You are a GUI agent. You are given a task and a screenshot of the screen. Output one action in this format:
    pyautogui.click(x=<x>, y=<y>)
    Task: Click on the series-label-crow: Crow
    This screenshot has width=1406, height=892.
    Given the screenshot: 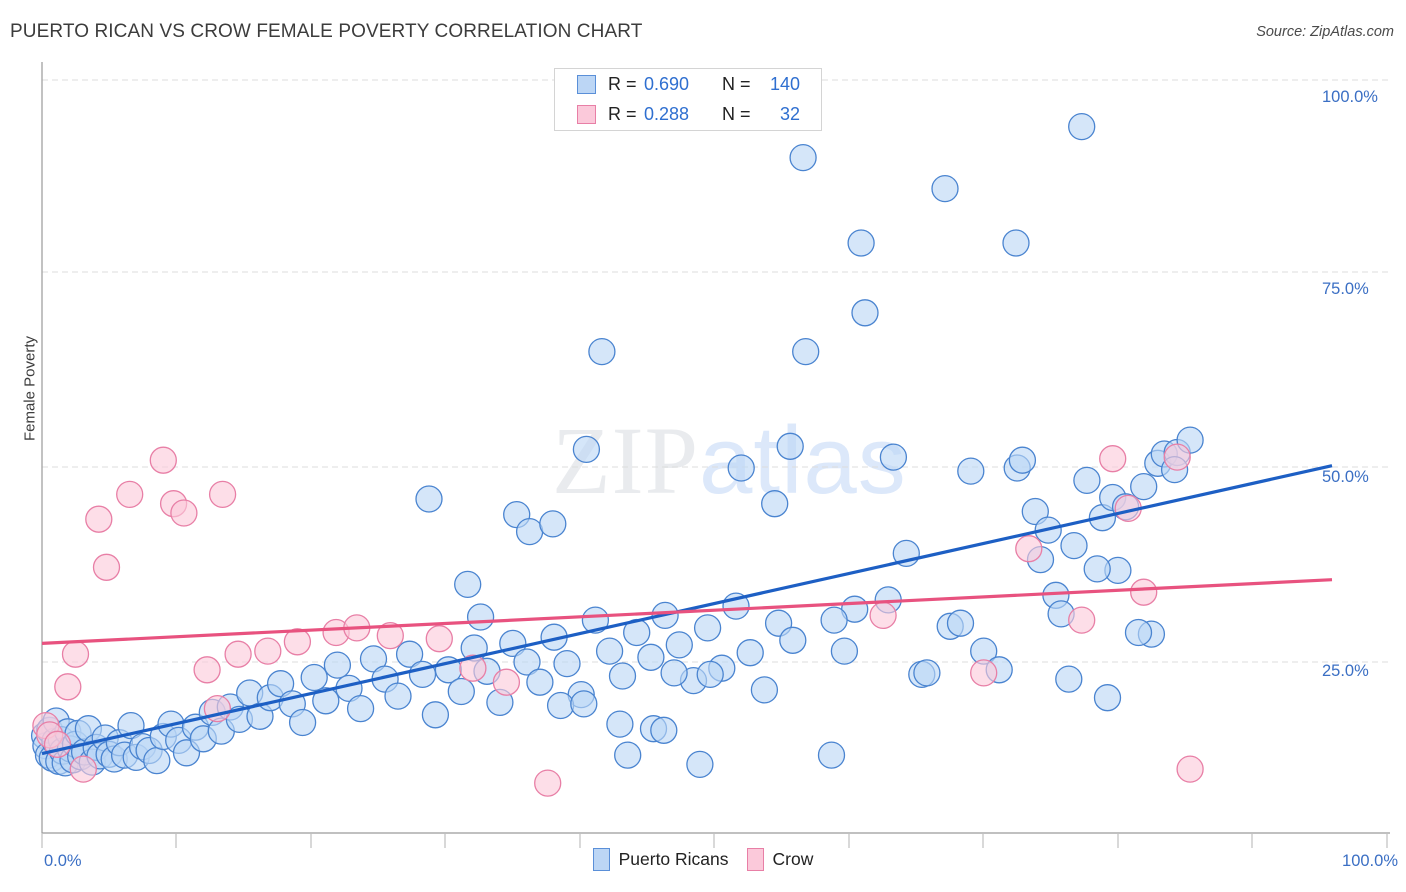 What is the action you would take?
    pyautogui.click(x=793, y=859)
    